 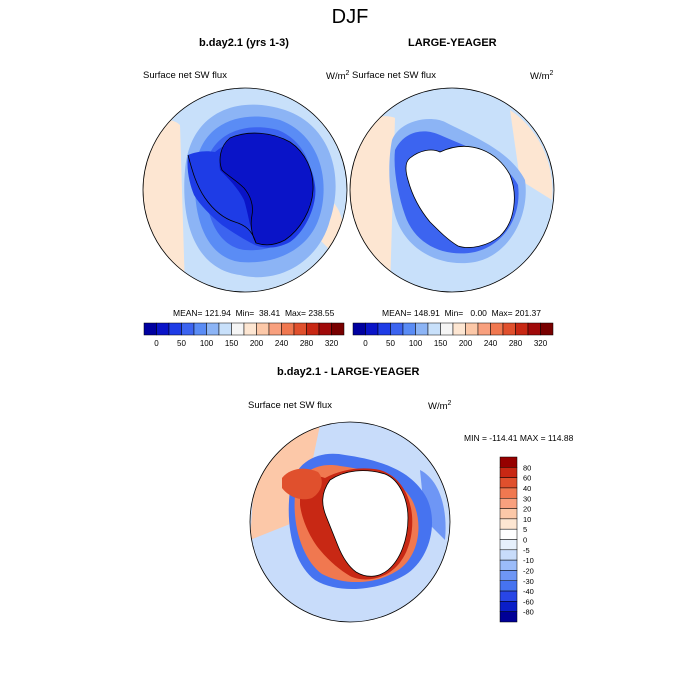 I want to click on colorbar-tick-label: 320, so click(x=332, y=343).